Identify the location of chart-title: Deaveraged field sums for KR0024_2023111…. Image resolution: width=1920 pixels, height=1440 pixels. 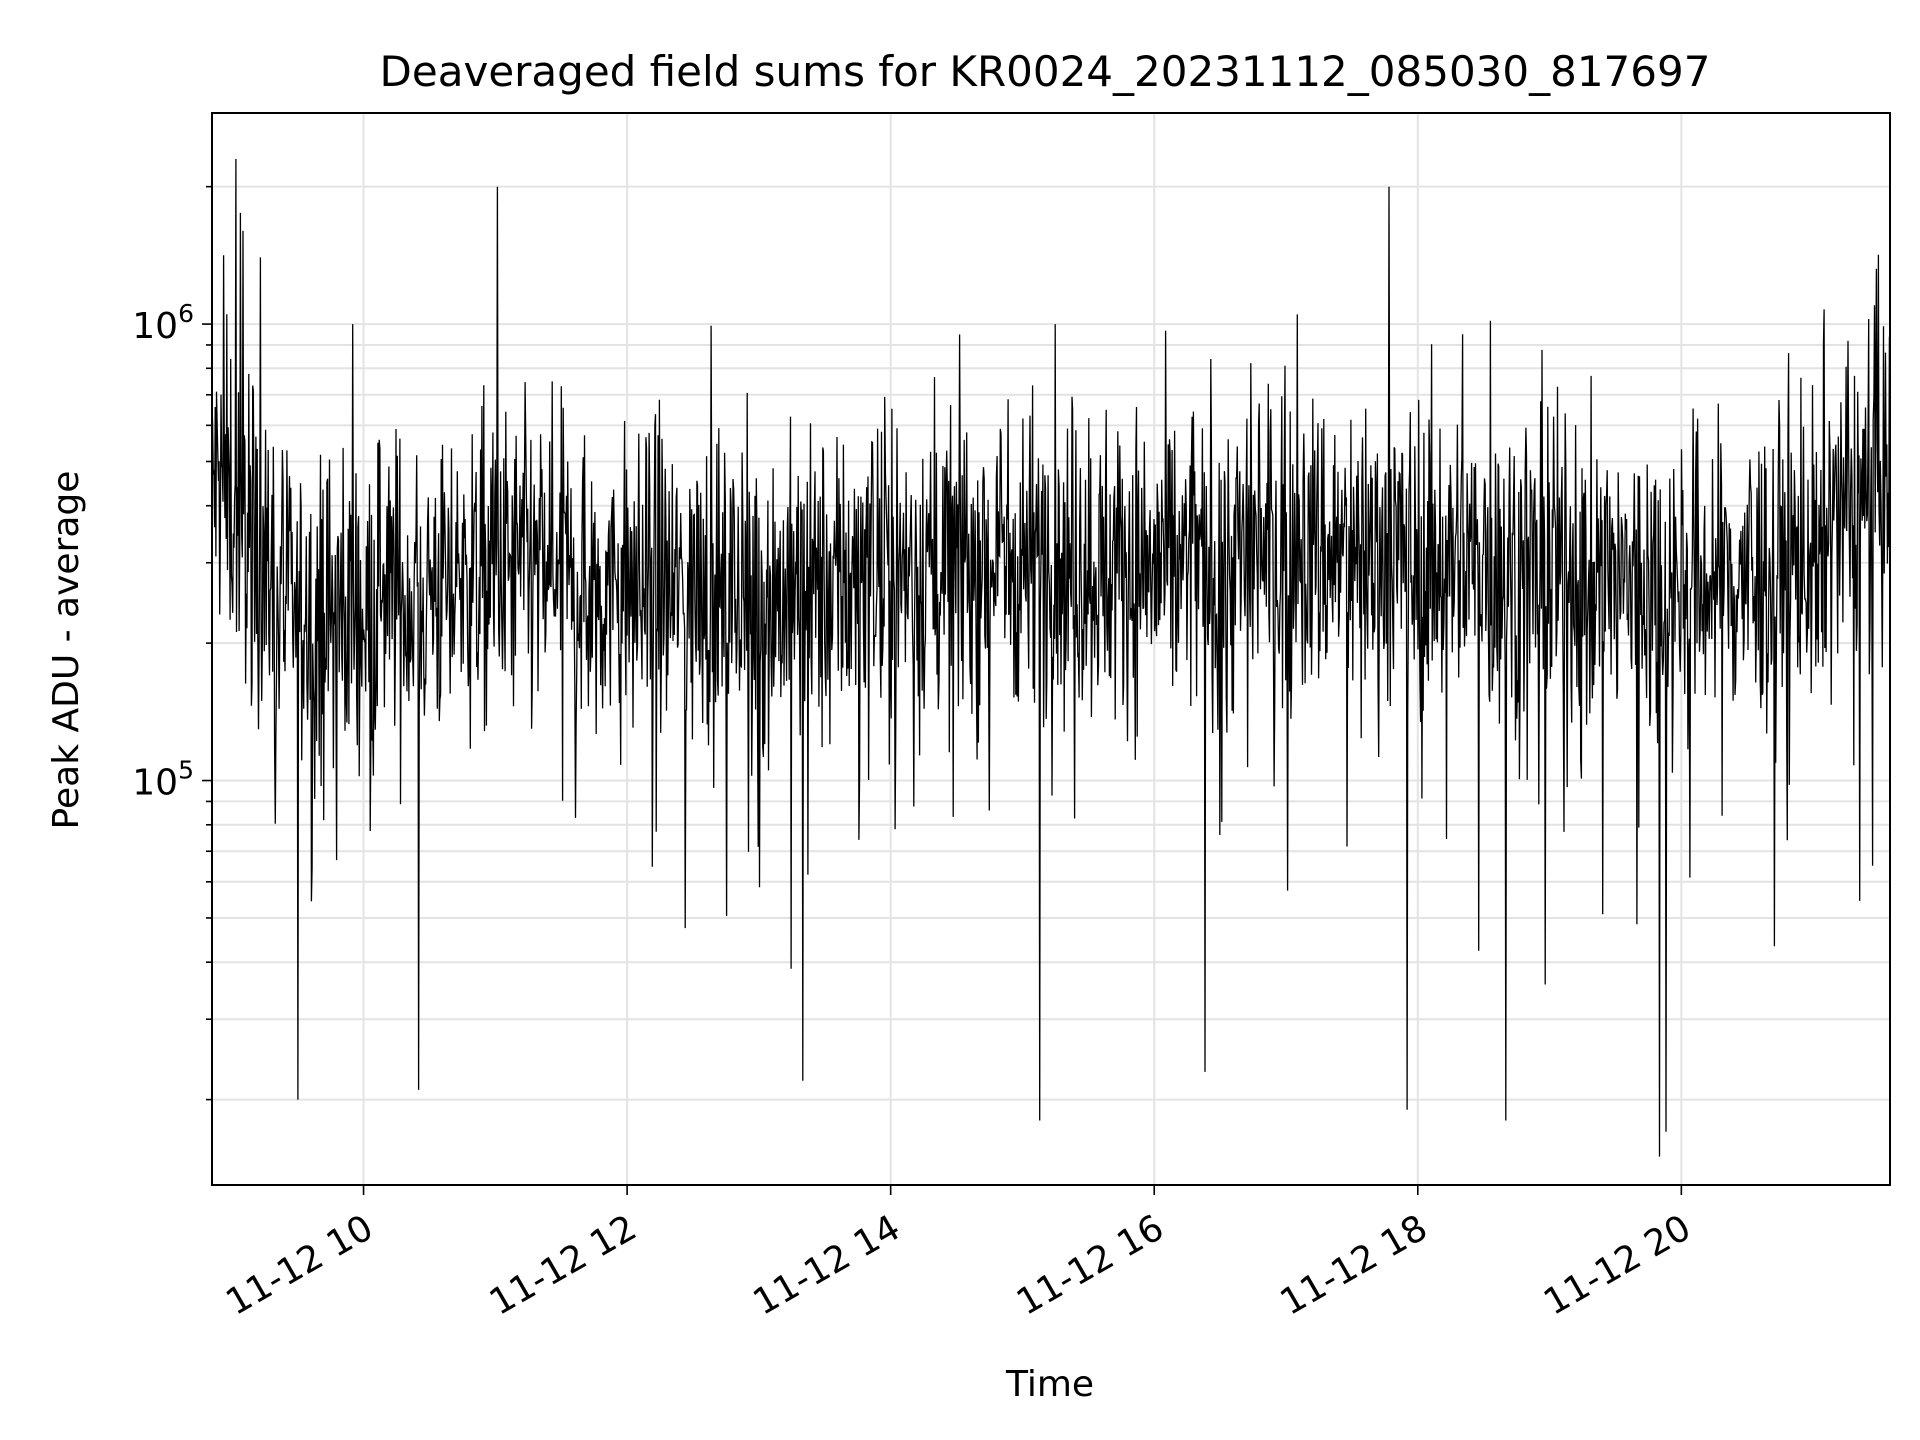
(1045, 71).